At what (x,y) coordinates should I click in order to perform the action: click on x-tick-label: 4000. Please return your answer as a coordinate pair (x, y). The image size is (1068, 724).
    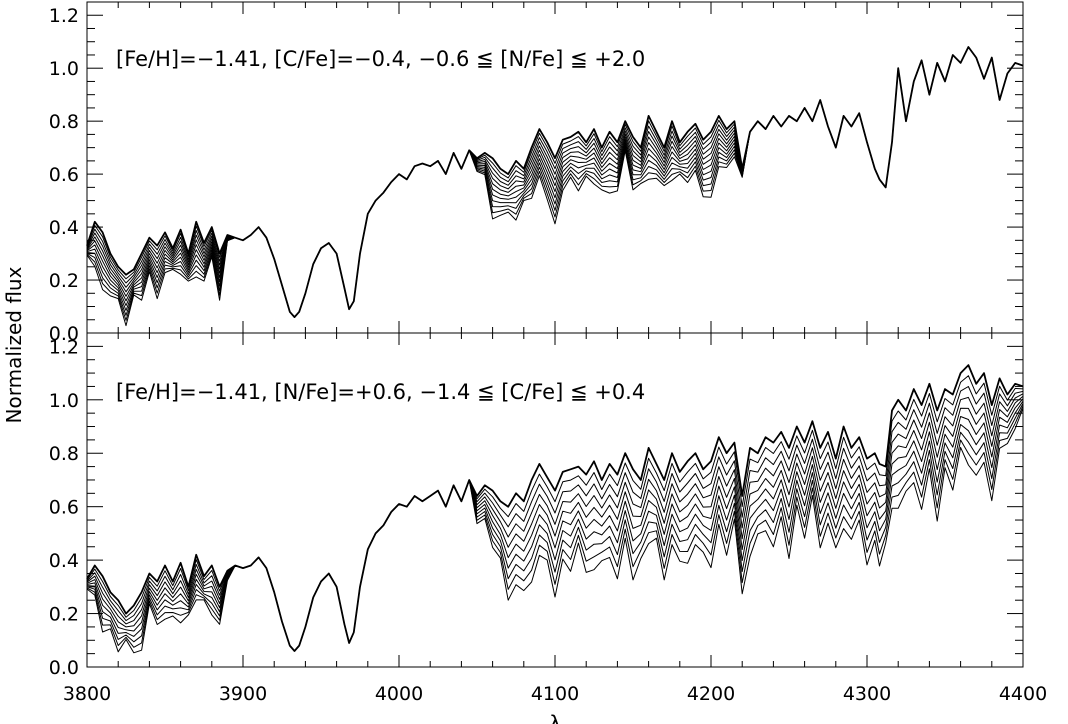
    Looking at the image, I should click on (399, 694).